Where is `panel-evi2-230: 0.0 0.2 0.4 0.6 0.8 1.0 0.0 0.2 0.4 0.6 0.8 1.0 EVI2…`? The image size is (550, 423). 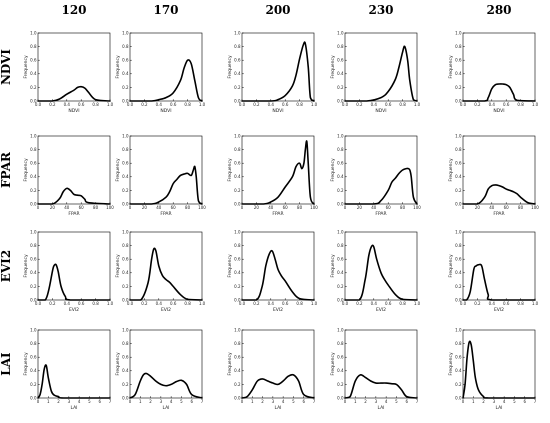 panel-evi2-230: 0.0 0.2 0.4 0.6 0.8 1.0 0.0 0.2 0.4 0.6 0.8 1.0 EVI2… is located at coordinates (375, 271).